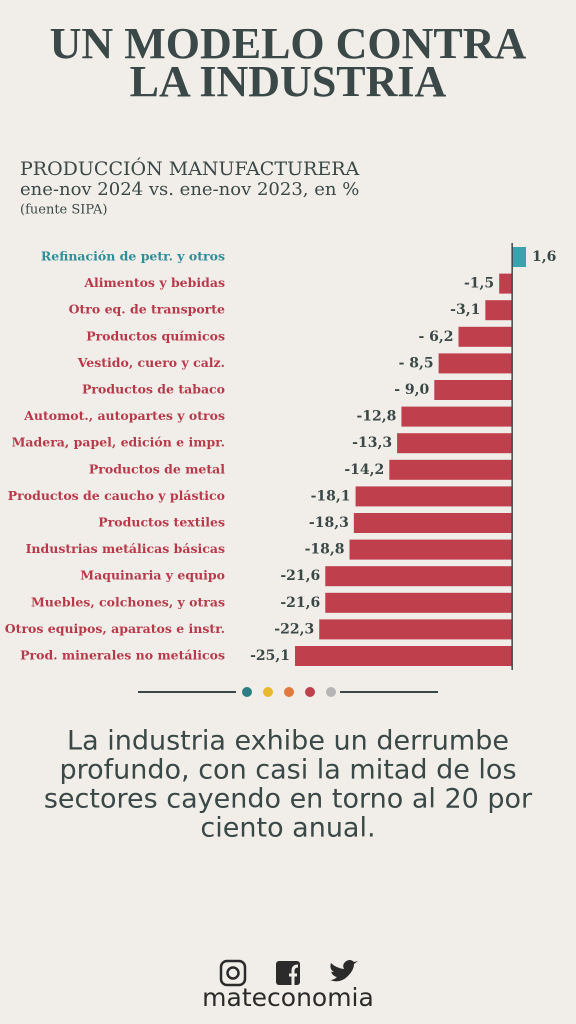 The image size is (576, 1024). I want to click on value-label: - 8,5, so click(416, 363).